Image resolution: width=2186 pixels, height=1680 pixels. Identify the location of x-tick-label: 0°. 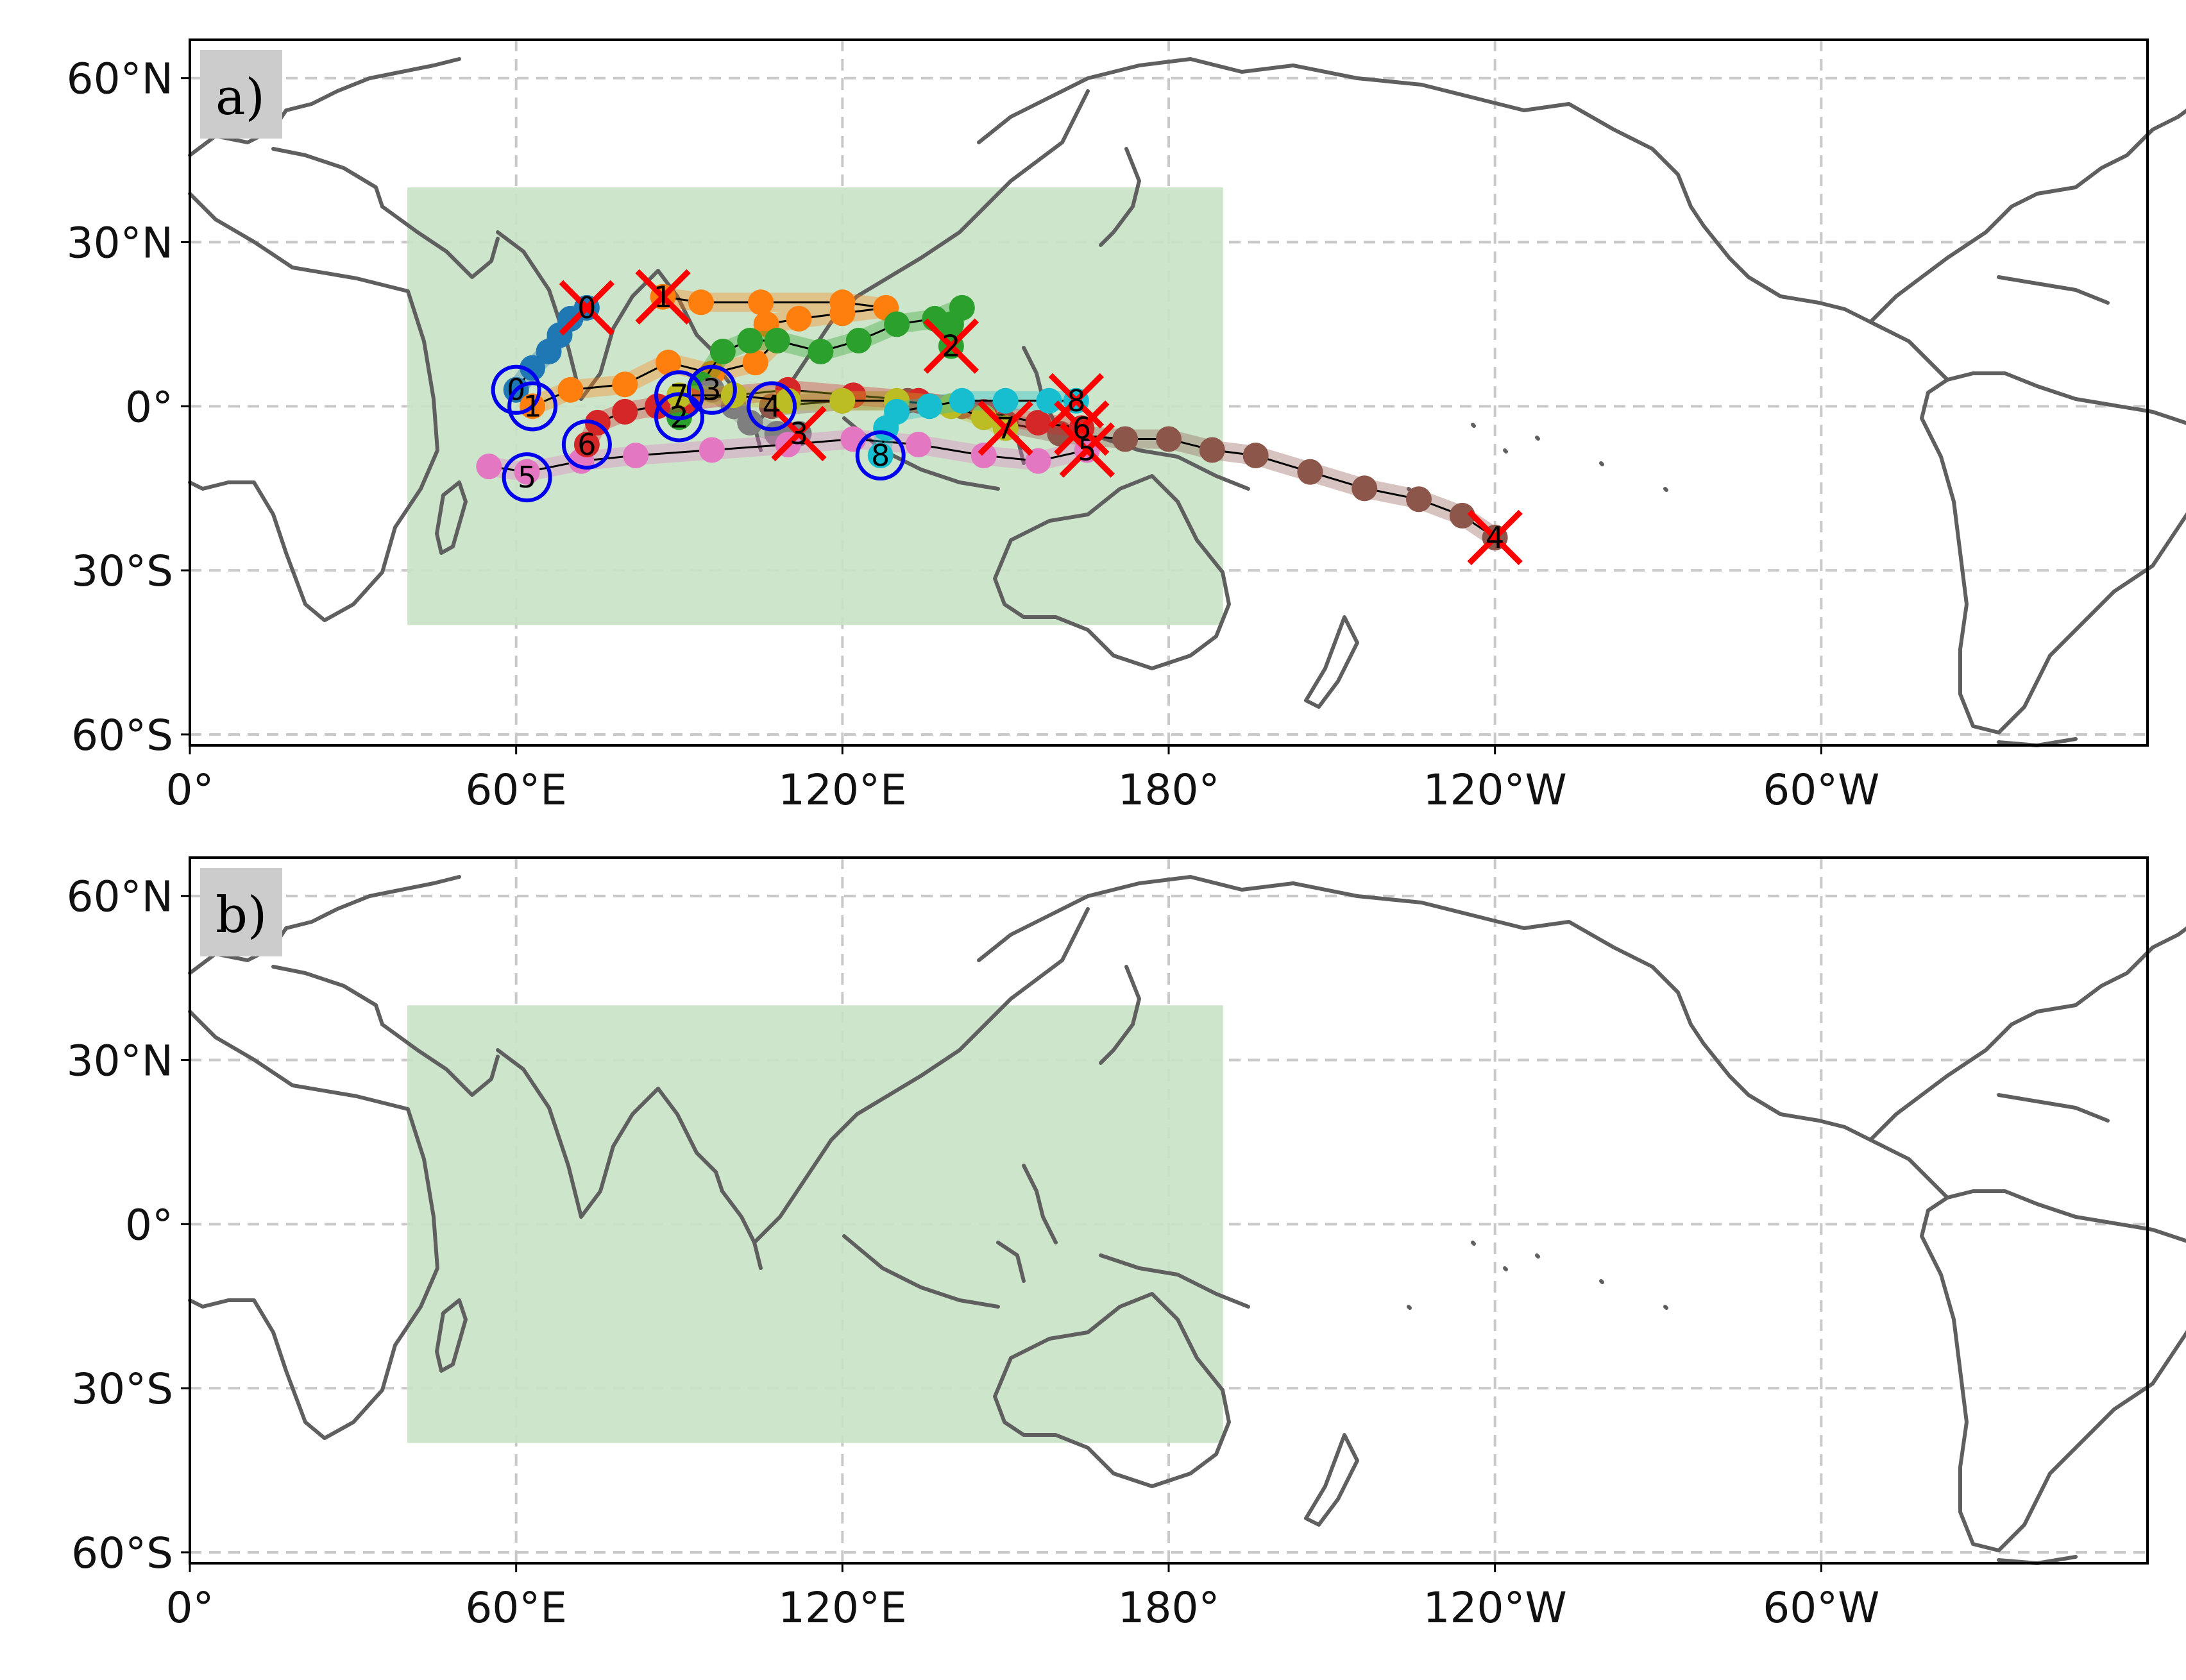
(190, 1608).